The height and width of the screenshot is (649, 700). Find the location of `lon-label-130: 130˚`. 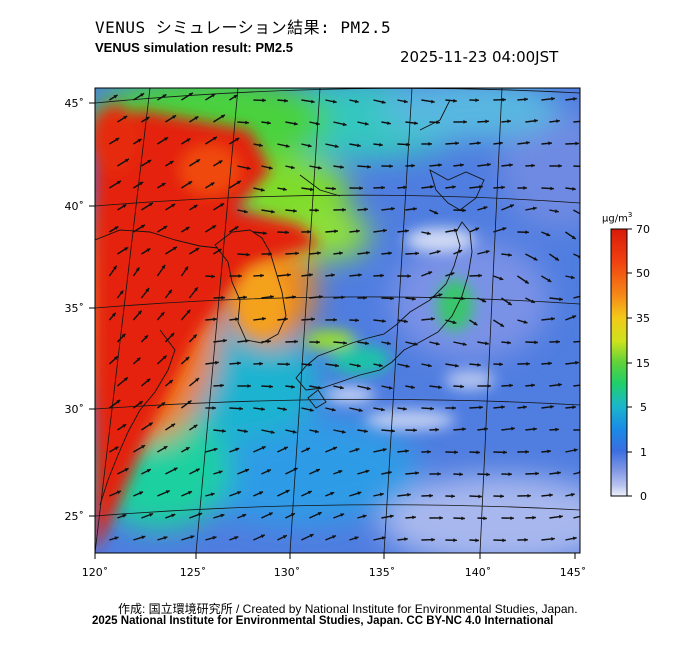

lon-label-130: 130˚ is located at coordinates (287, 572).